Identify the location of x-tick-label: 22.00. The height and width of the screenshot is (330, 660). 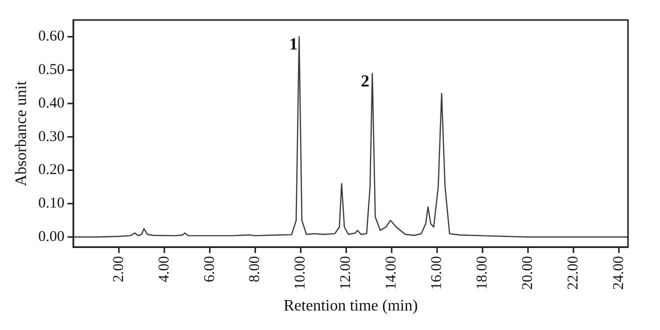
(573, 273).